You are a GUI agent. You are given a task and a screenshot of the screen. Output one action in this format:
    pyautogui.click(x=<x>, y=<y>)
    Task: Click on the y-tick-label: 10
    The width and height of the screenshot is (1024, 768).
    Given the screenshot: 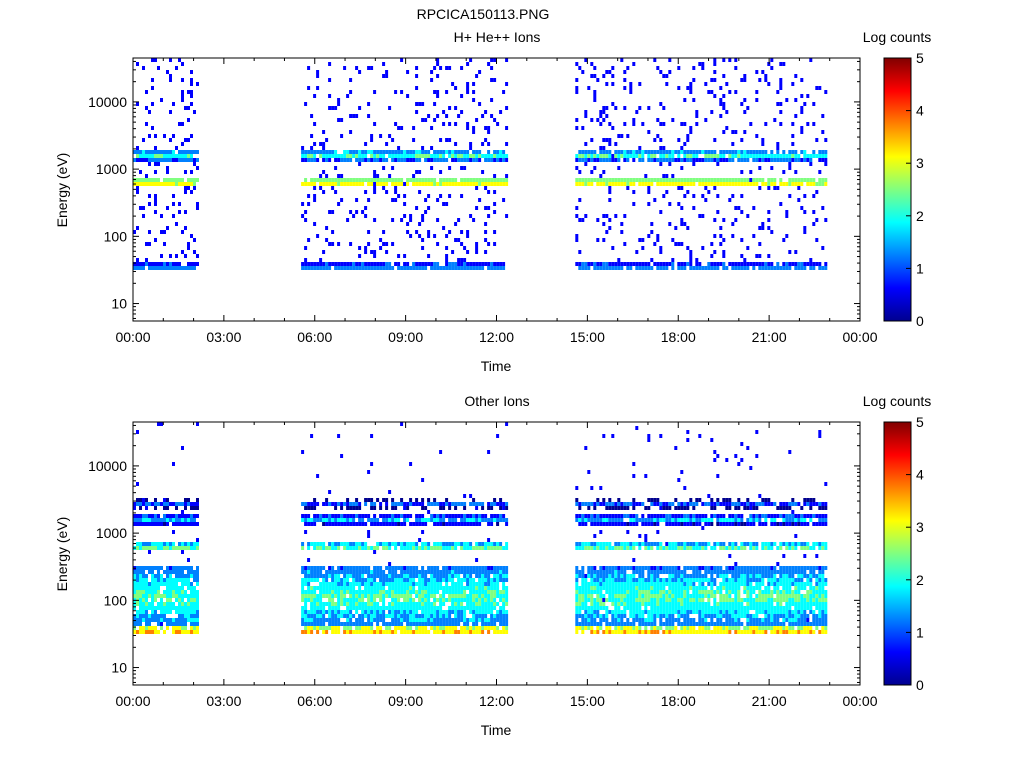 What is the action you would take?
    pyautogui.click(x=119, y=304)
    